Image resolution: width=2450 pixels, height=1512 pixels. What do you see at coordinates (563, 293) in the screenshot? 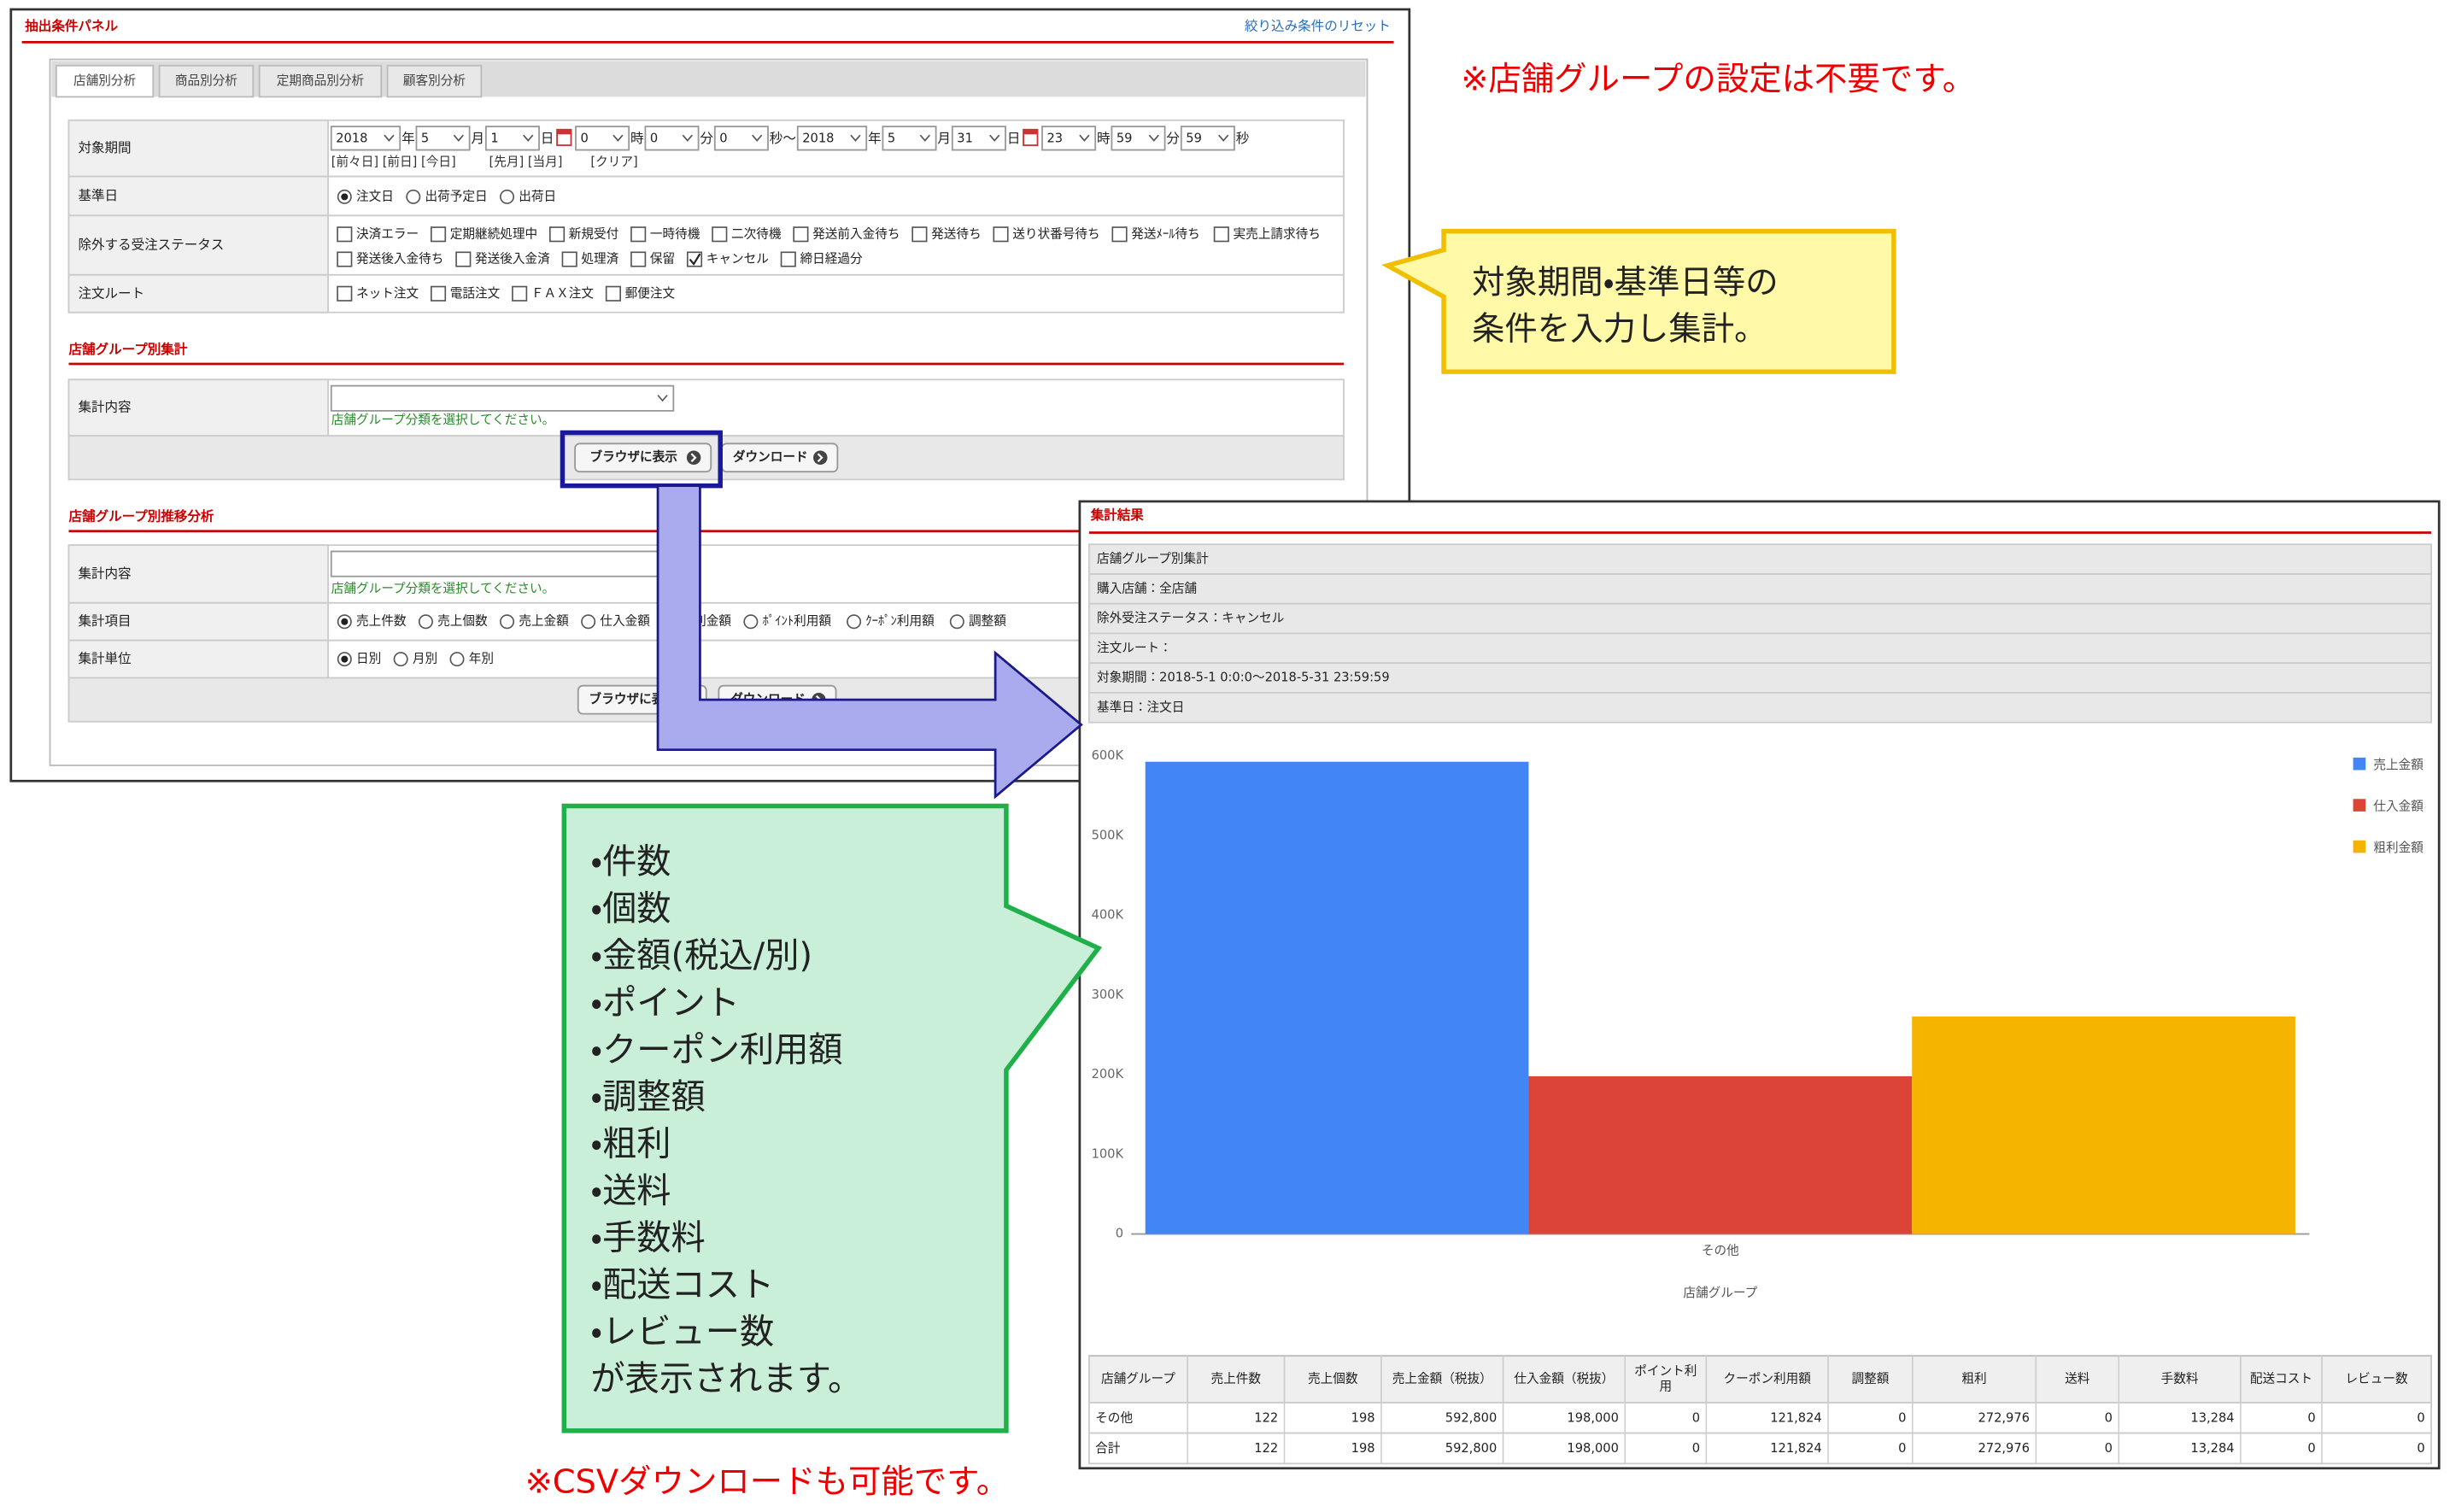
I see `option-label: ＦＡＸ注文` at bounding box center [563, 293].